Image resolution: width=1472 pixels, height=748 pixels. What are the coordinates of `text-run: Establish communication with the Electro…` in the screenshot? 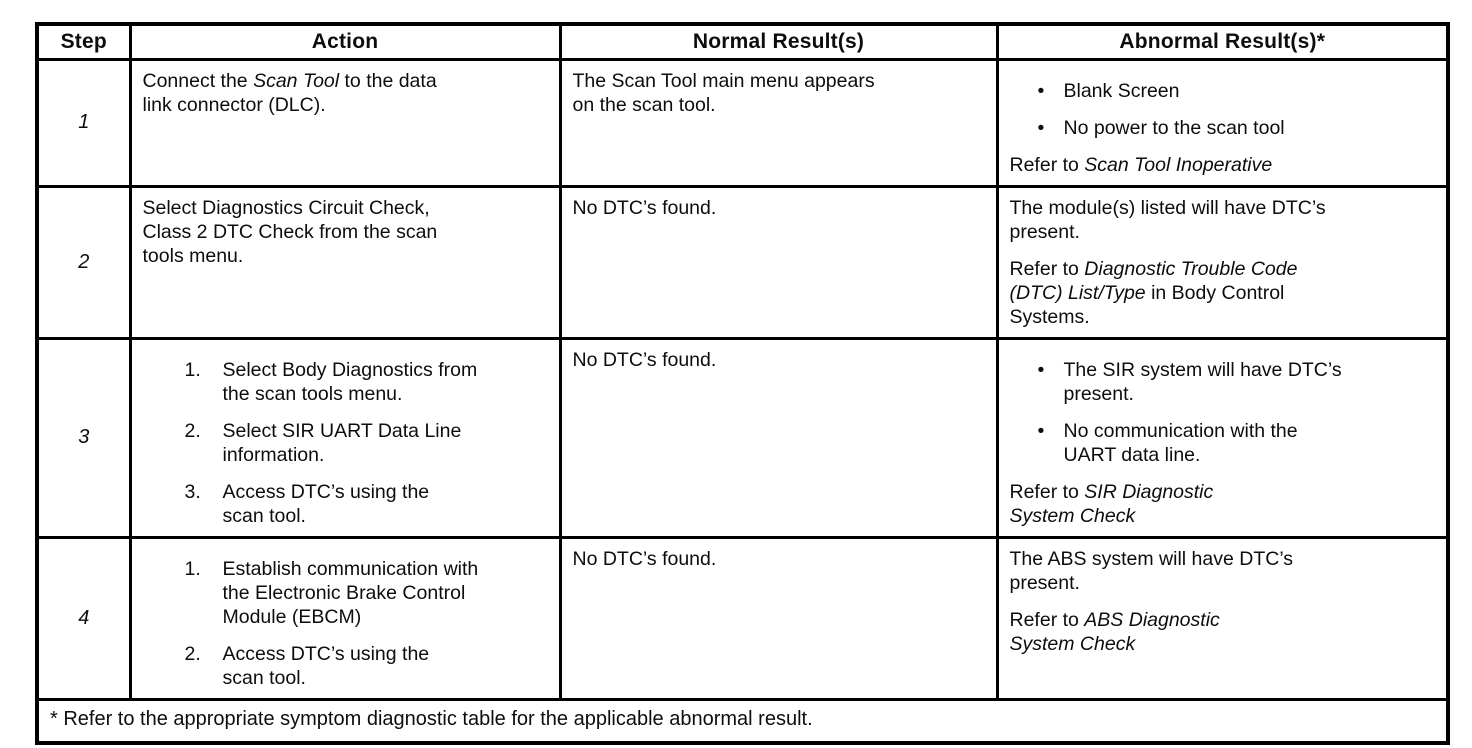 It's located at (350, 592).